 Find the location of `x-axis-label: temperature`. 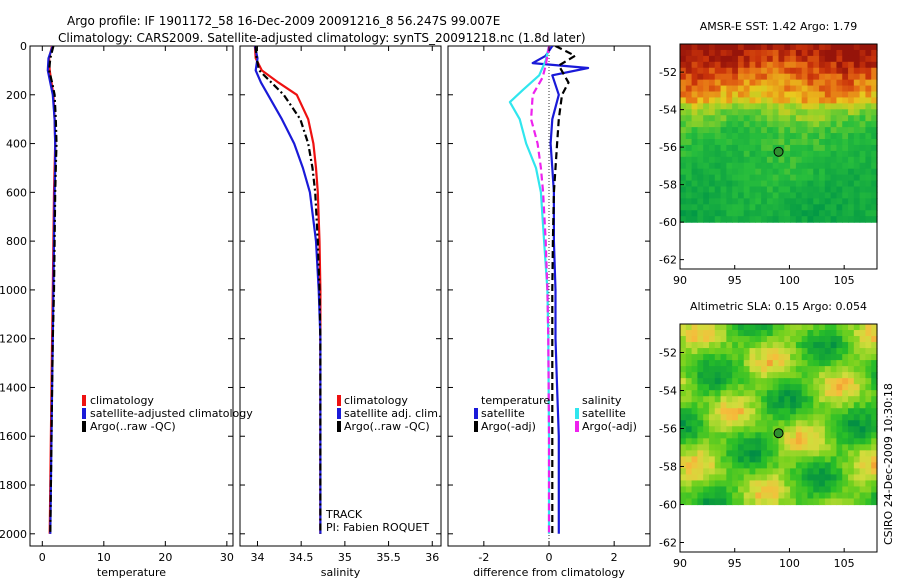

x-axis-label: temperature is located at coordinates (131, 572).